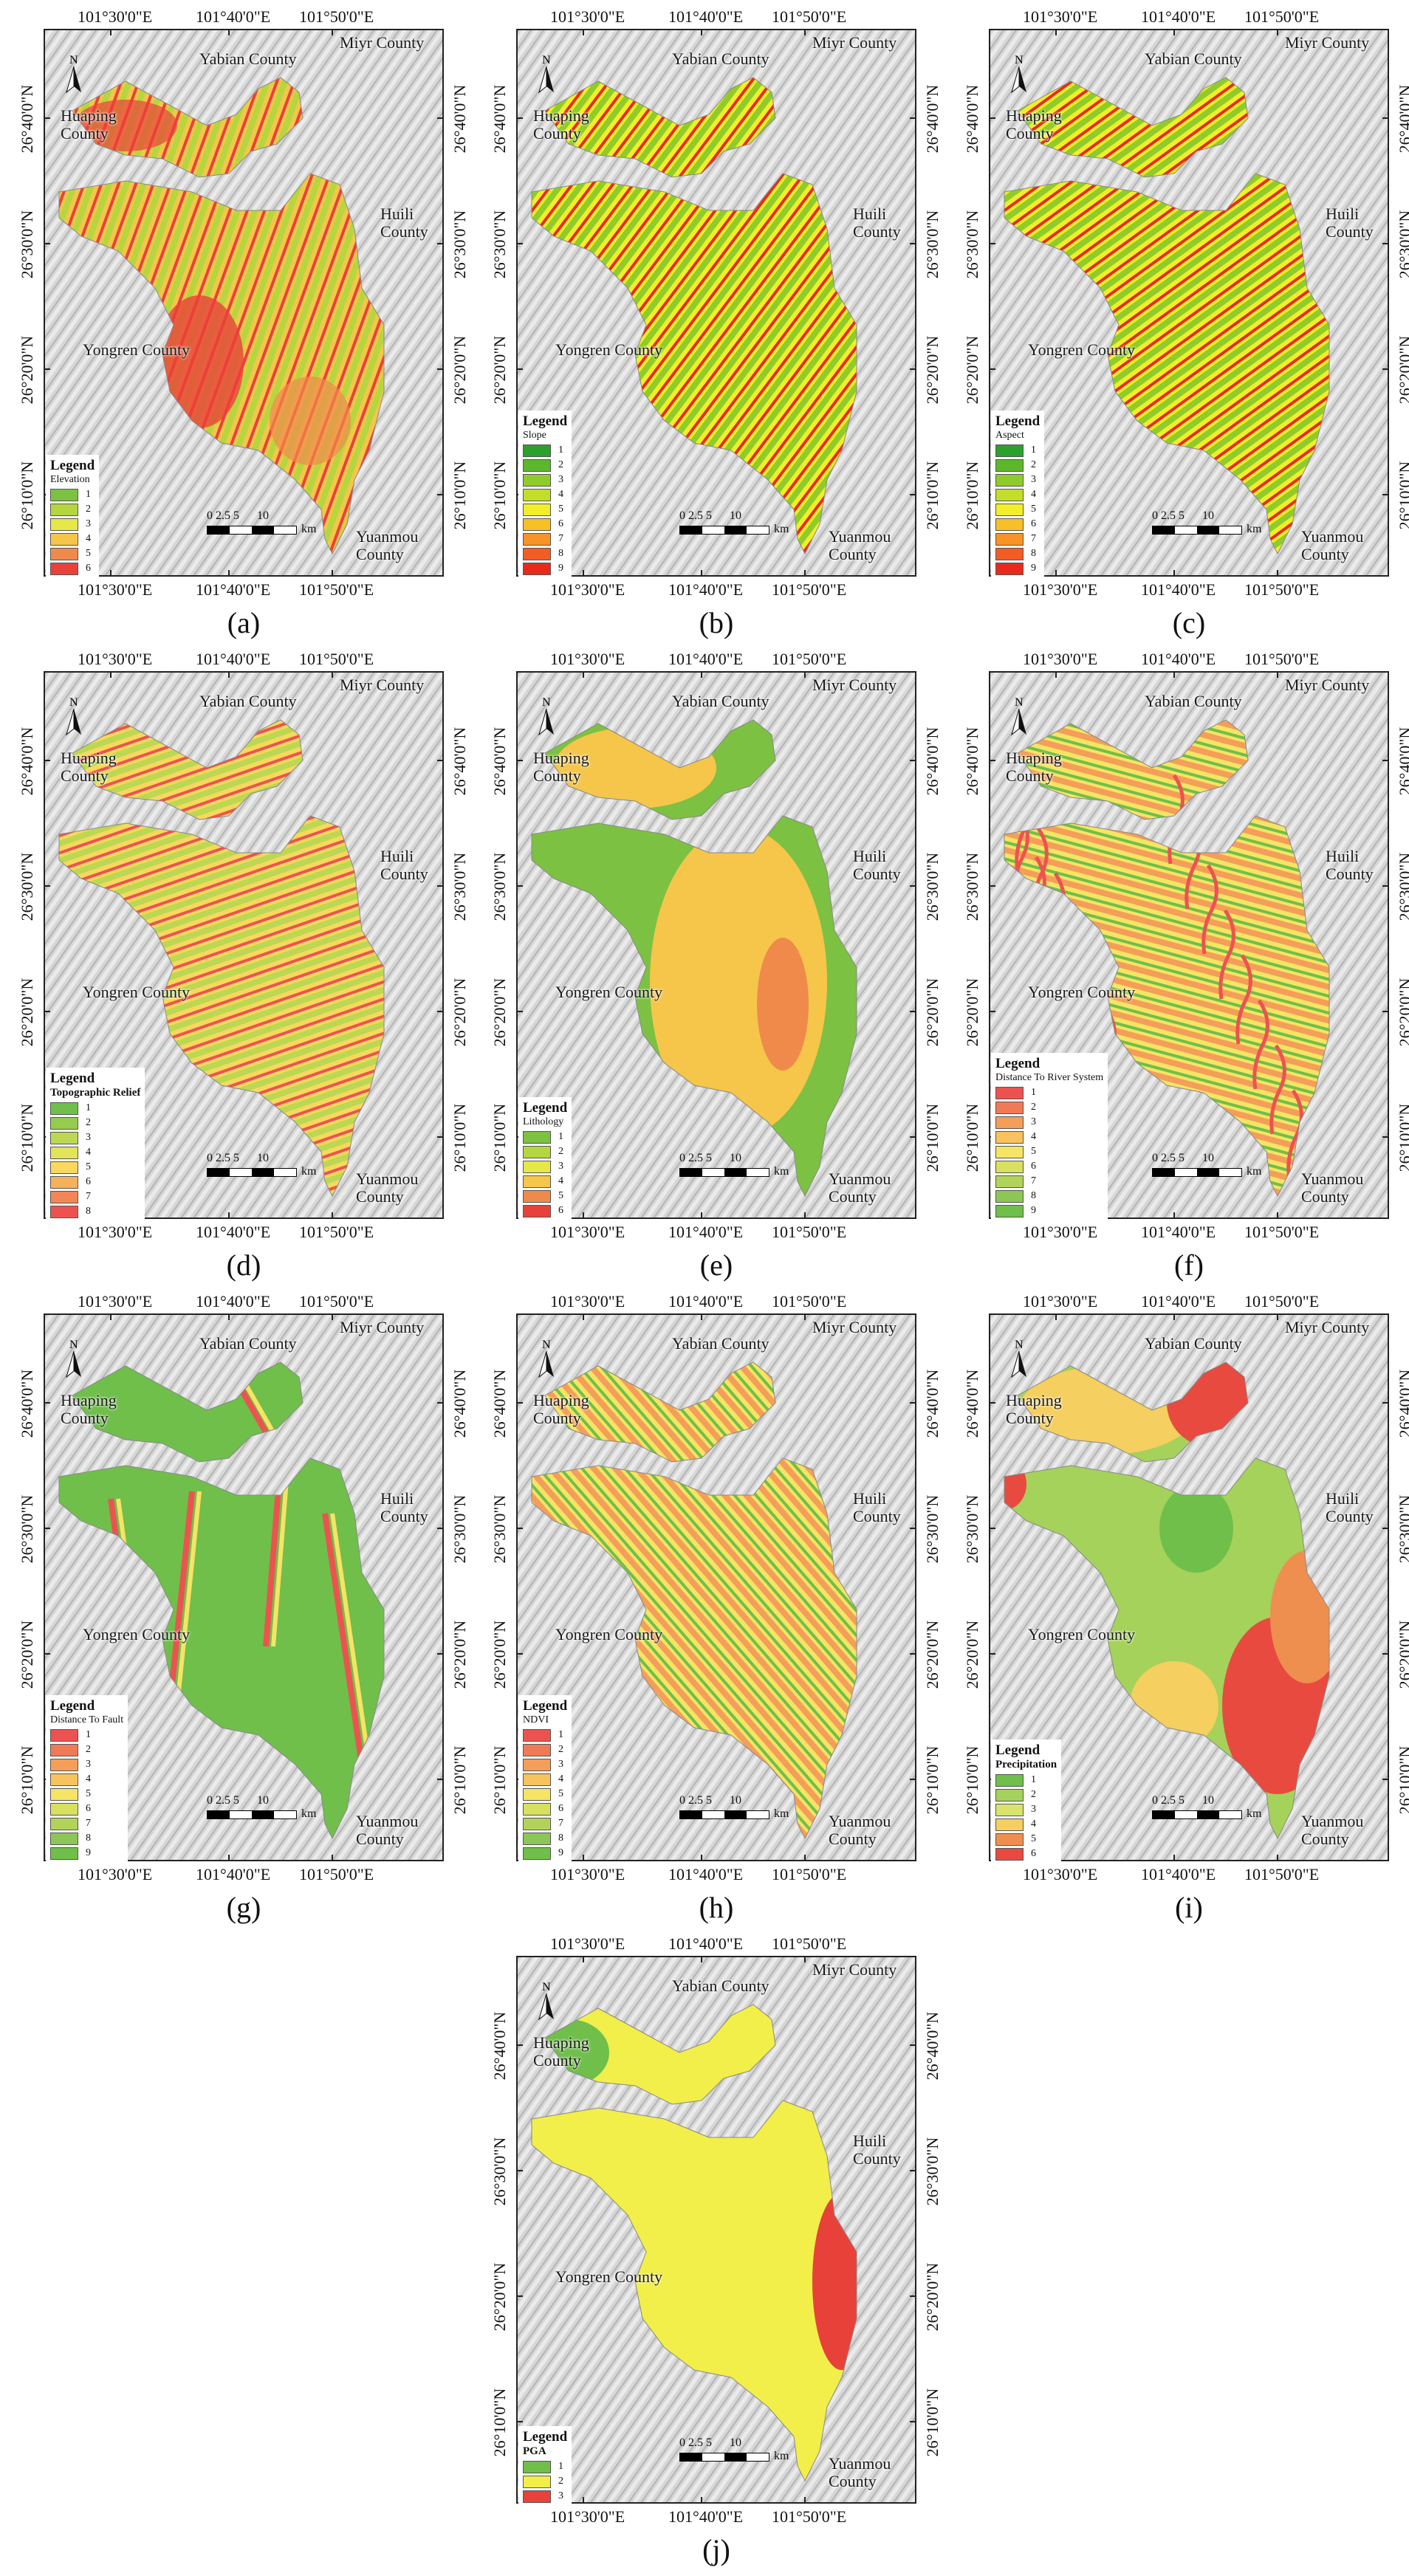  I want to click on panel-label: (e), so click(716, 1265).